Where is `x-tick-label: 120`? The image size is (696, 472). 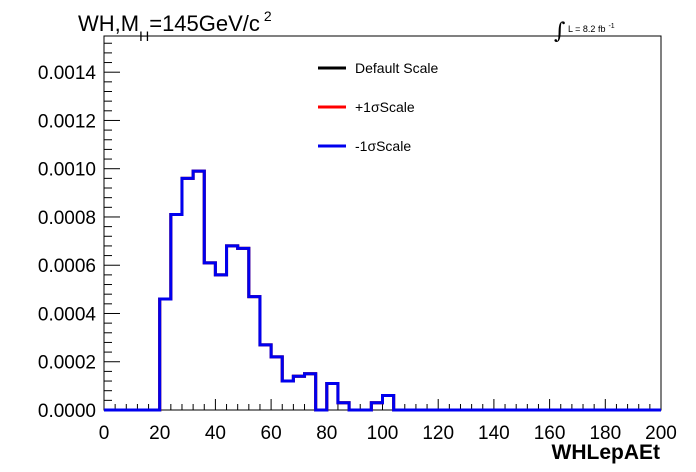
x-tick-label: 120 is located at coordinates (438, 433).